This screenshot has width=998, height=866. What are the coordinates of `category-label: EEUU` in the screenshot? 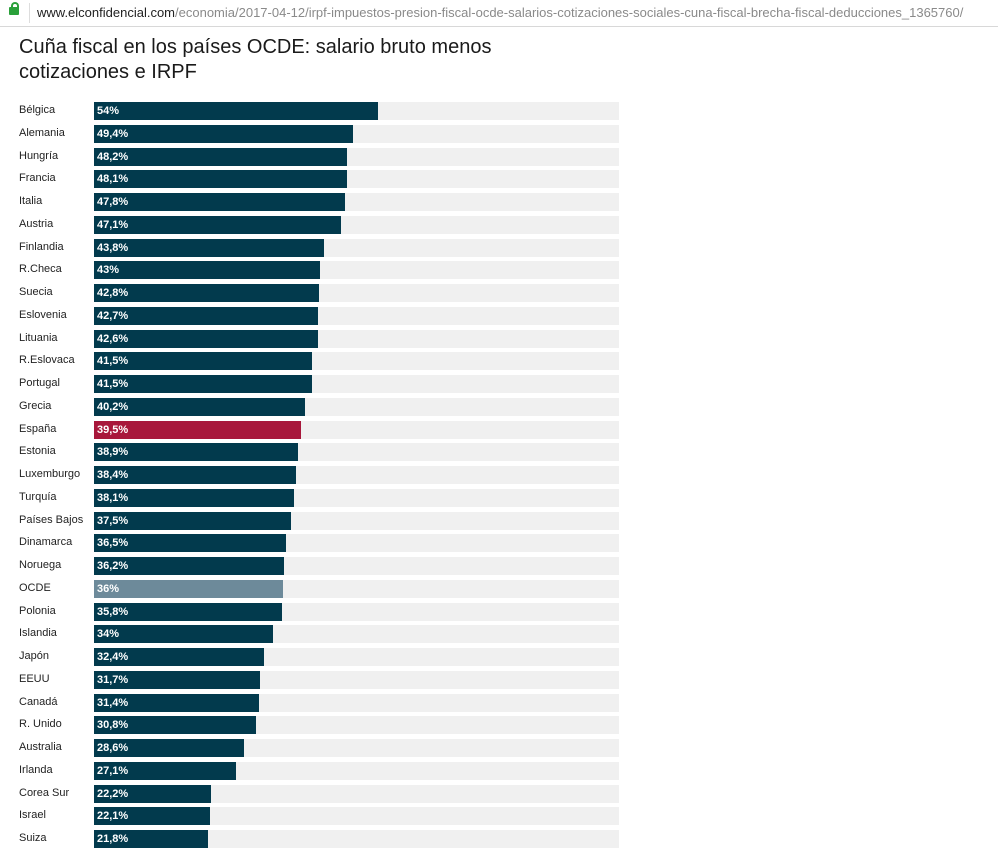 It's located at (34, 678).